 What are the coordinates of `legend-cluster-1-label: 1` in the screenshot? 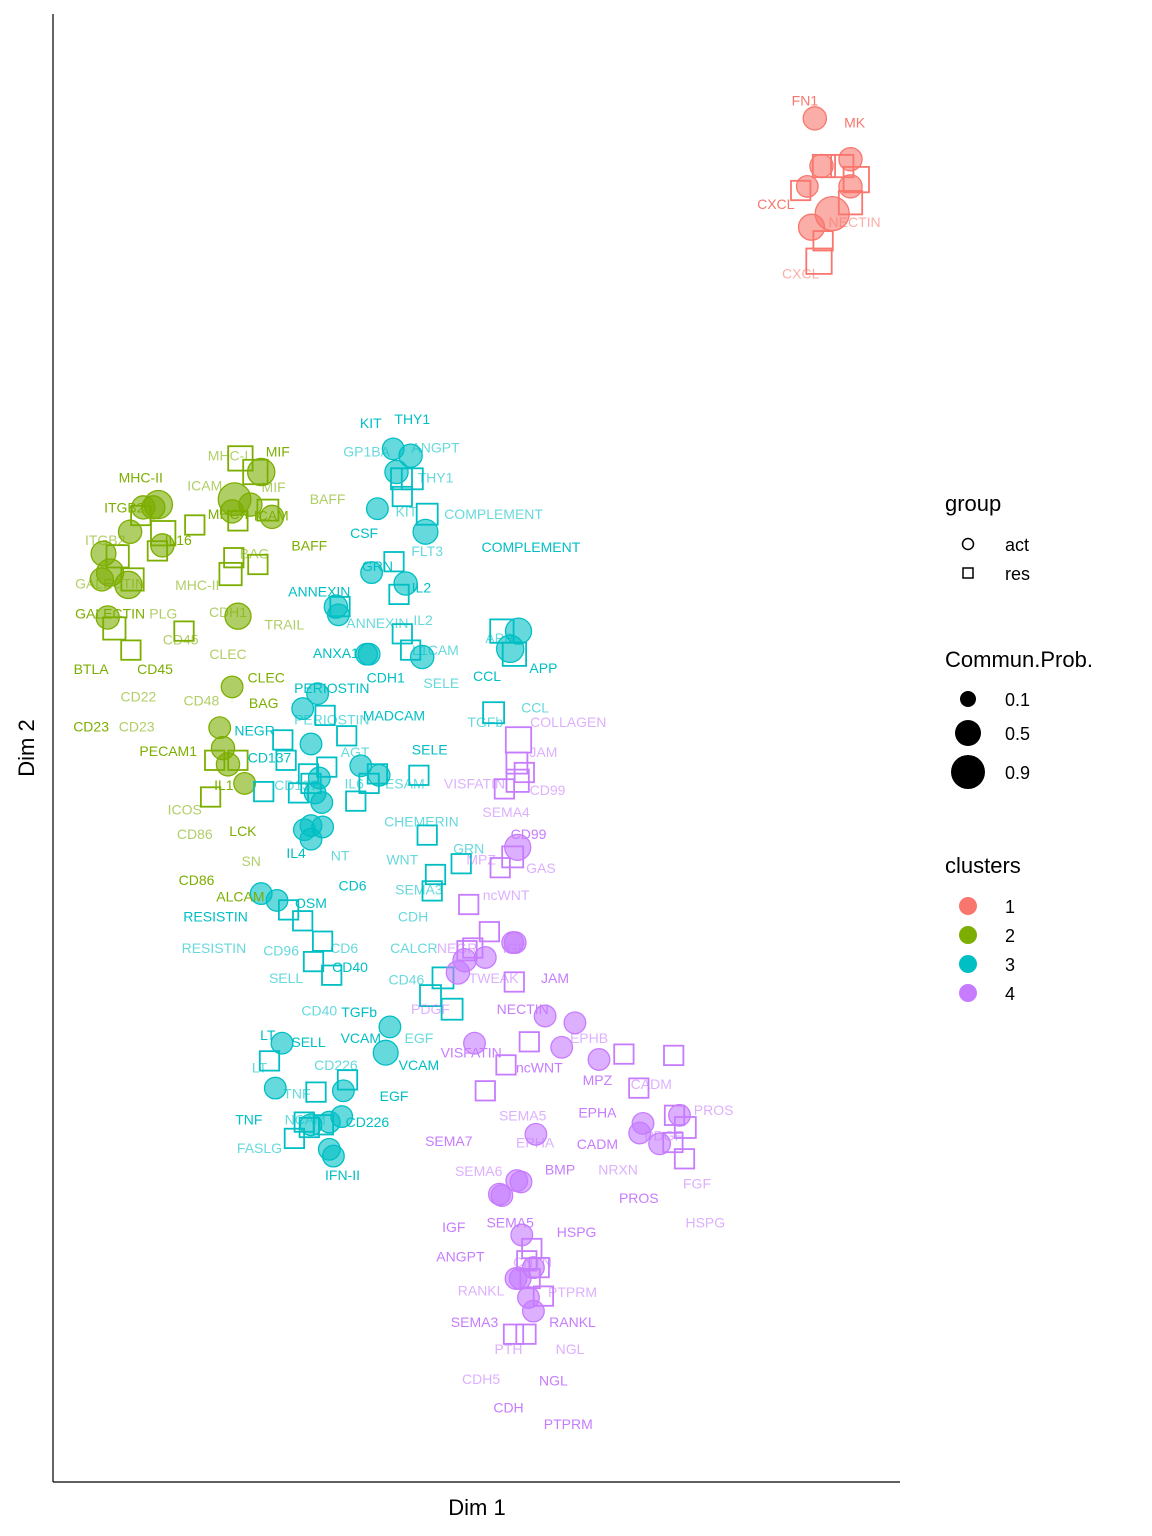 It's located at (1010, 907).